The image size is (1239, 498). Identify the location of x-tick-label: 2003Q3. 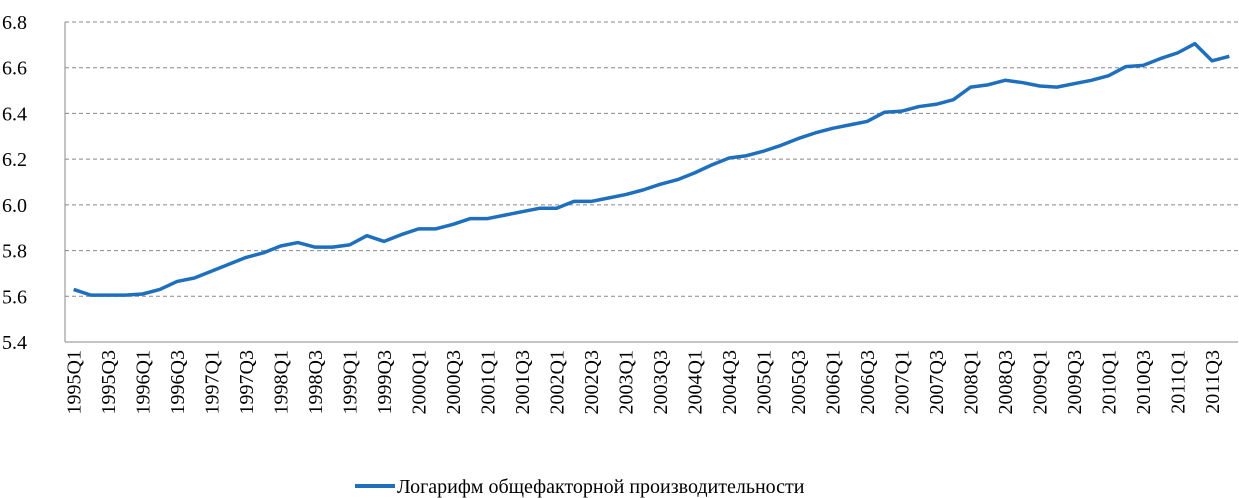
(661, 382).